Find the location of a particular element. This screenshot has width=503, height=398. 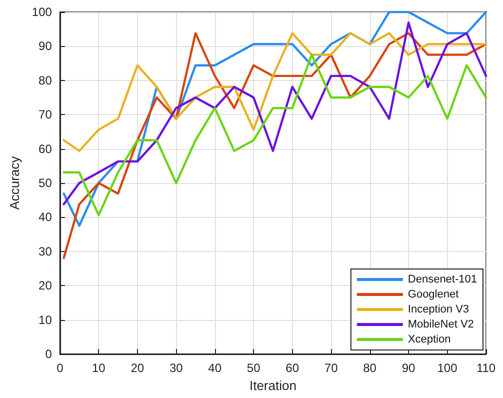

x-tick-label: 30 is located at coordinates (176, 368).